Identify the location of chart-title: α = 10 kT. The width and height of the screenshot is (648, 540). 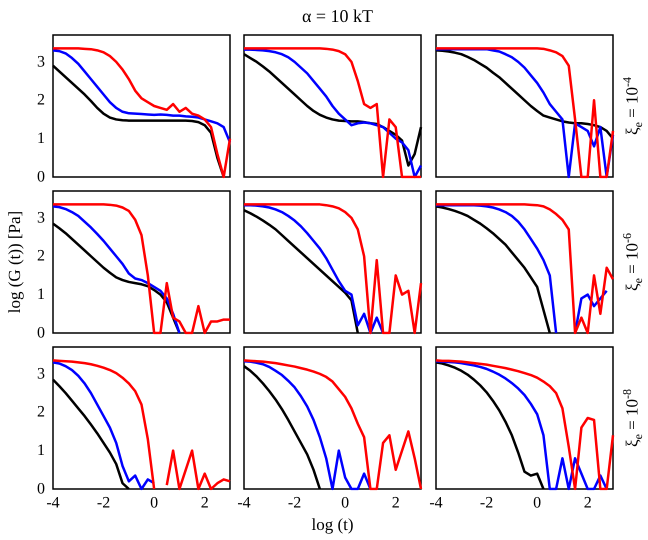
(338, 16).